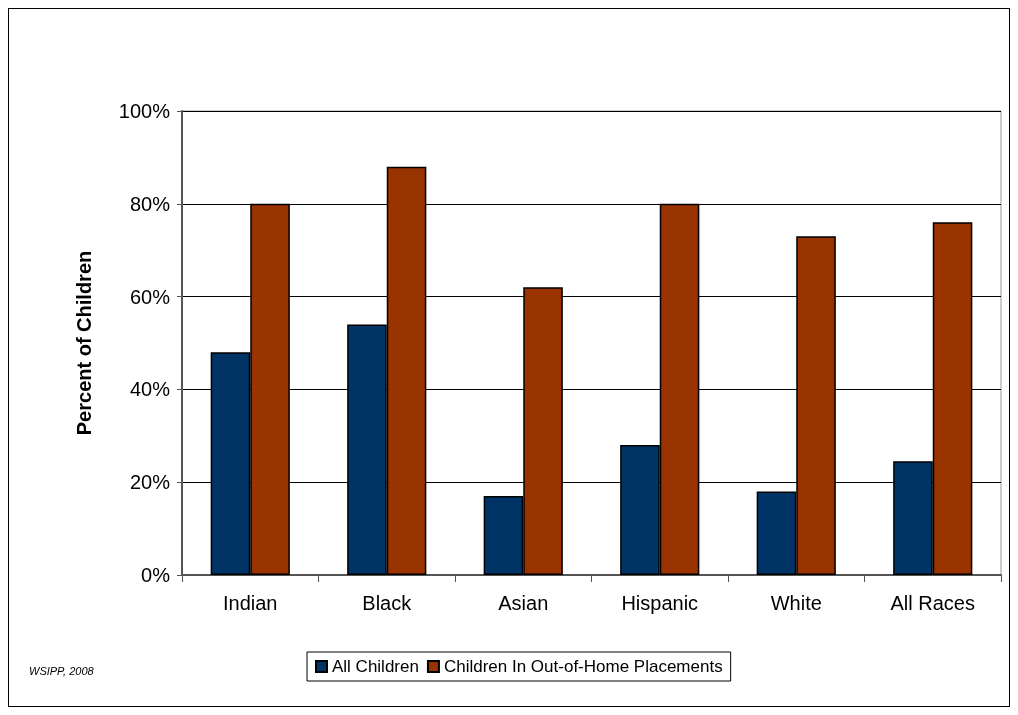  Describe the element at coordinates (375, 666) in the screenshot. I see `legend-label: All Children` at that location.